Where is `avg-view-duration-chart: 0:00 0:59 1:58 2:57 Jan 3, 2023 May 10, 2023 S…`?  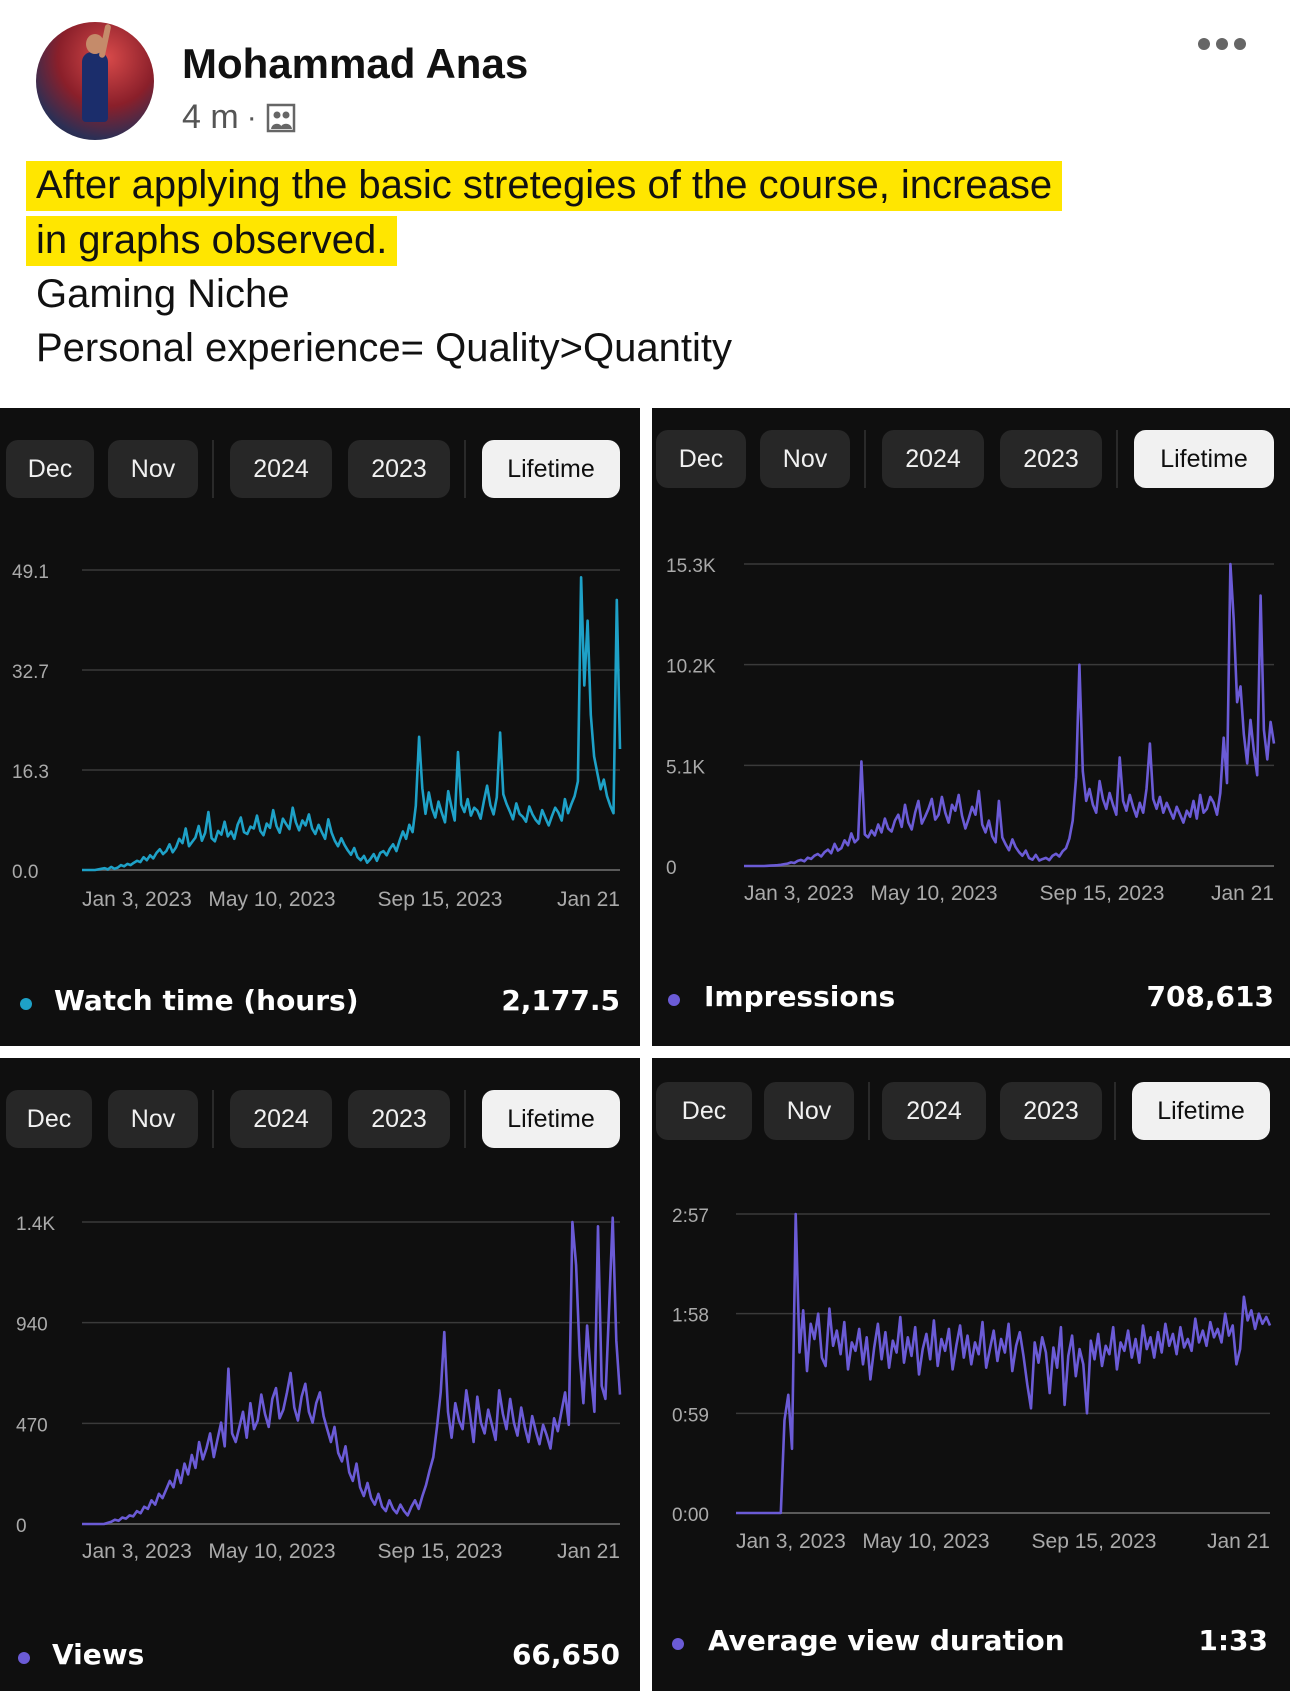
avg-view-duration-chart: 0:00 0:59 1:58 2:57 Jan 3, 2023 May 10, 2023 S… is located at coordinates (972, 1379).